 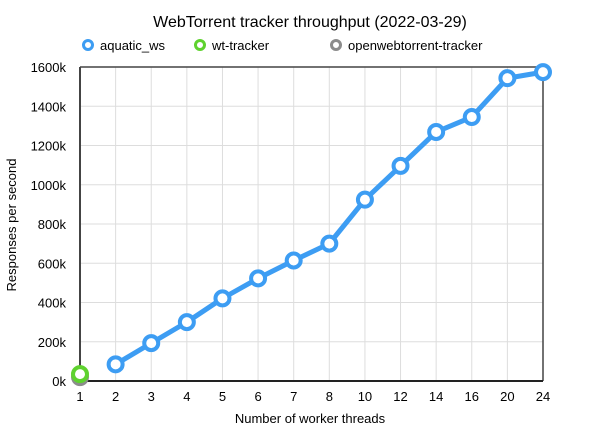 What do you see at coordinates (400, 396) in the screenshot?
I see `x-tick-label: 12` at bounding box center [400, 396].